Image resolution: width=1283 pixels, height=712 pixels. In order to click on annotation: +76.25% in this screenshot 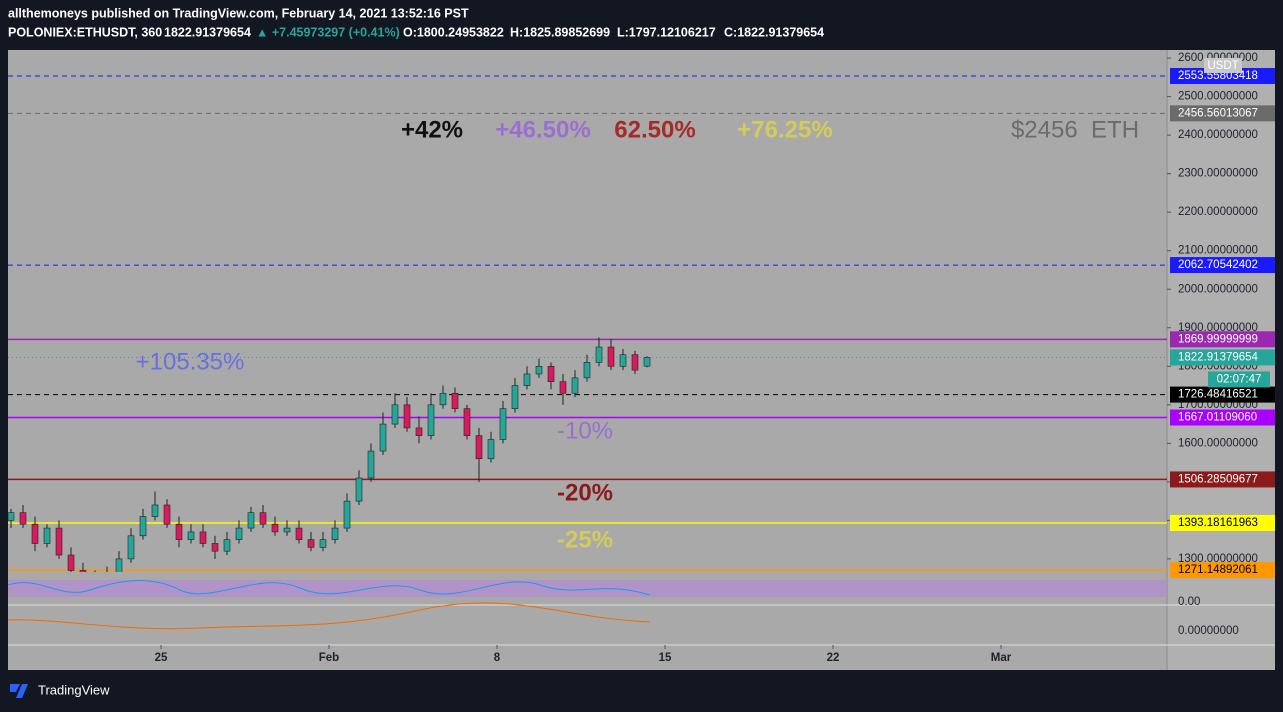, I will do `click(784, 129)`.